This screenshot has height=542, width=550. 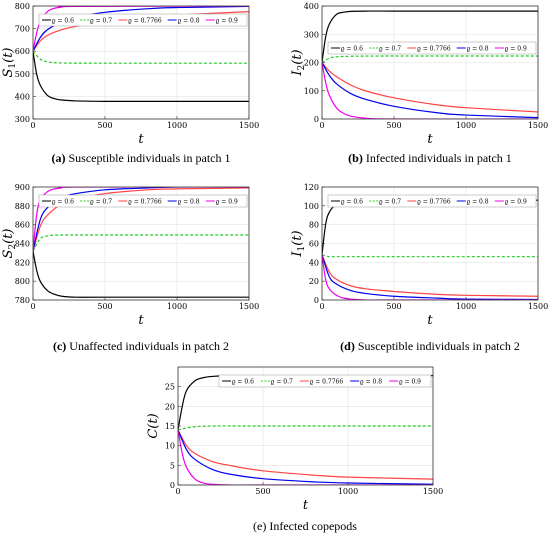 What do you see at coordinates (22, 96) in the screenshot?
I see `y-tick-label: 400` at bounding box center [22, 96].